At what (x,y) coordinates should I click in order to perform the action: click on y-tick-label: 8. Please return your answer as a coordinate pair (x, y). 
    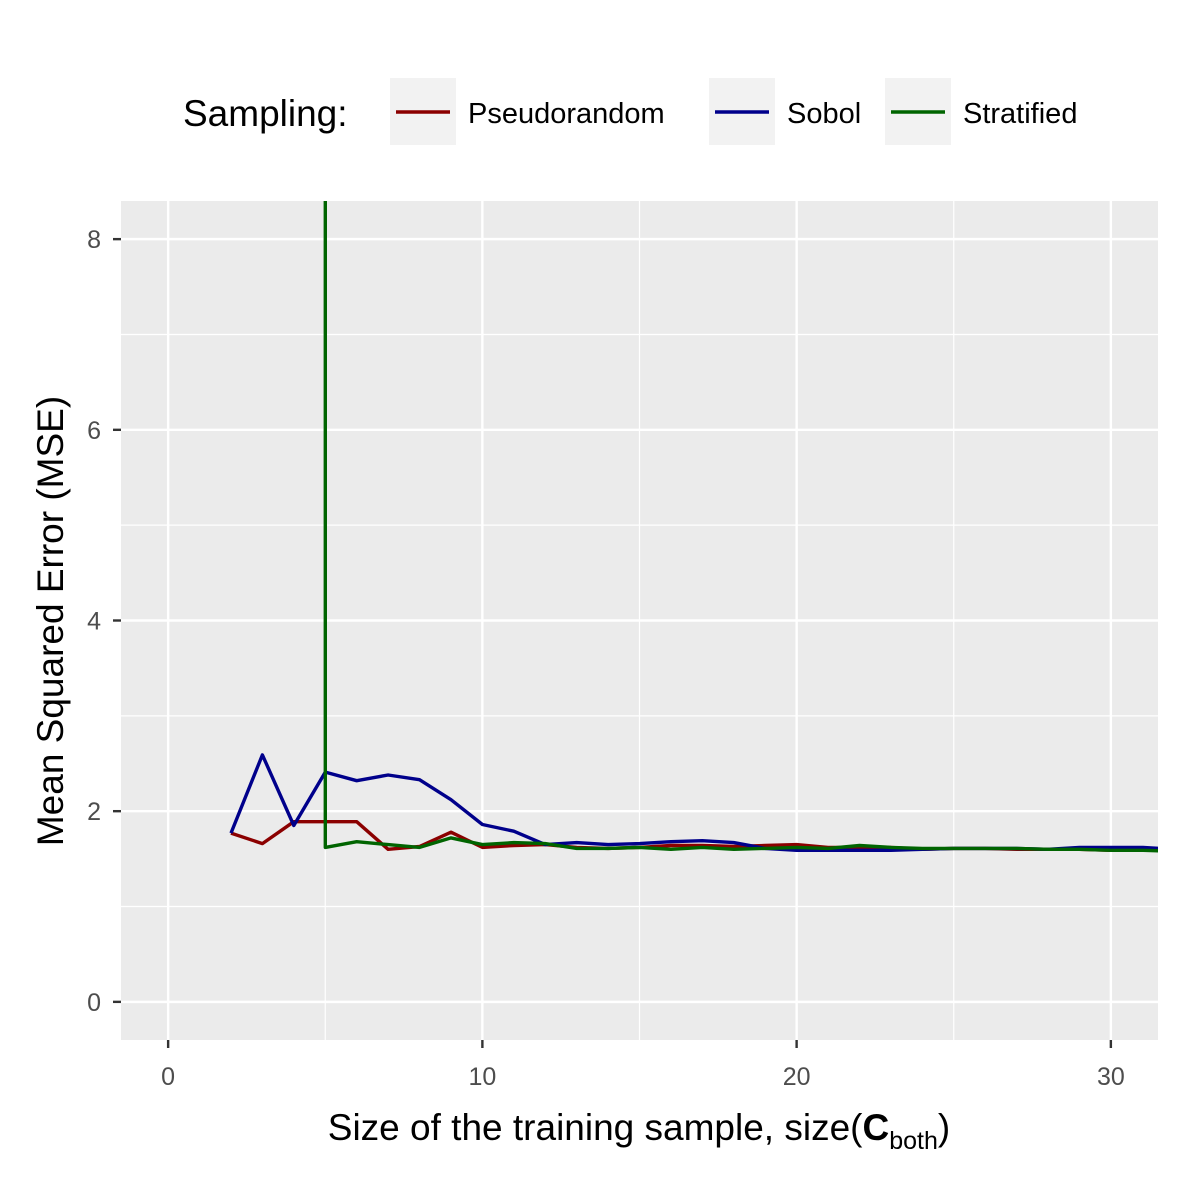
    Looking at the image, I should click on (94, 240).